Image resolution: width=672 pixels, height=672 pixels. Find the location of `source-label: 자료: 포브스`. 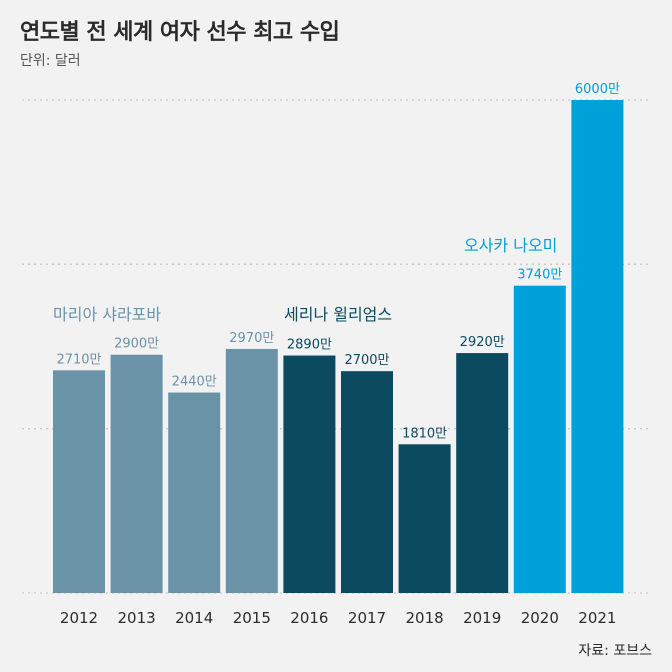

source-label: 자료: 포브스 is located at coordinates (615, 651).